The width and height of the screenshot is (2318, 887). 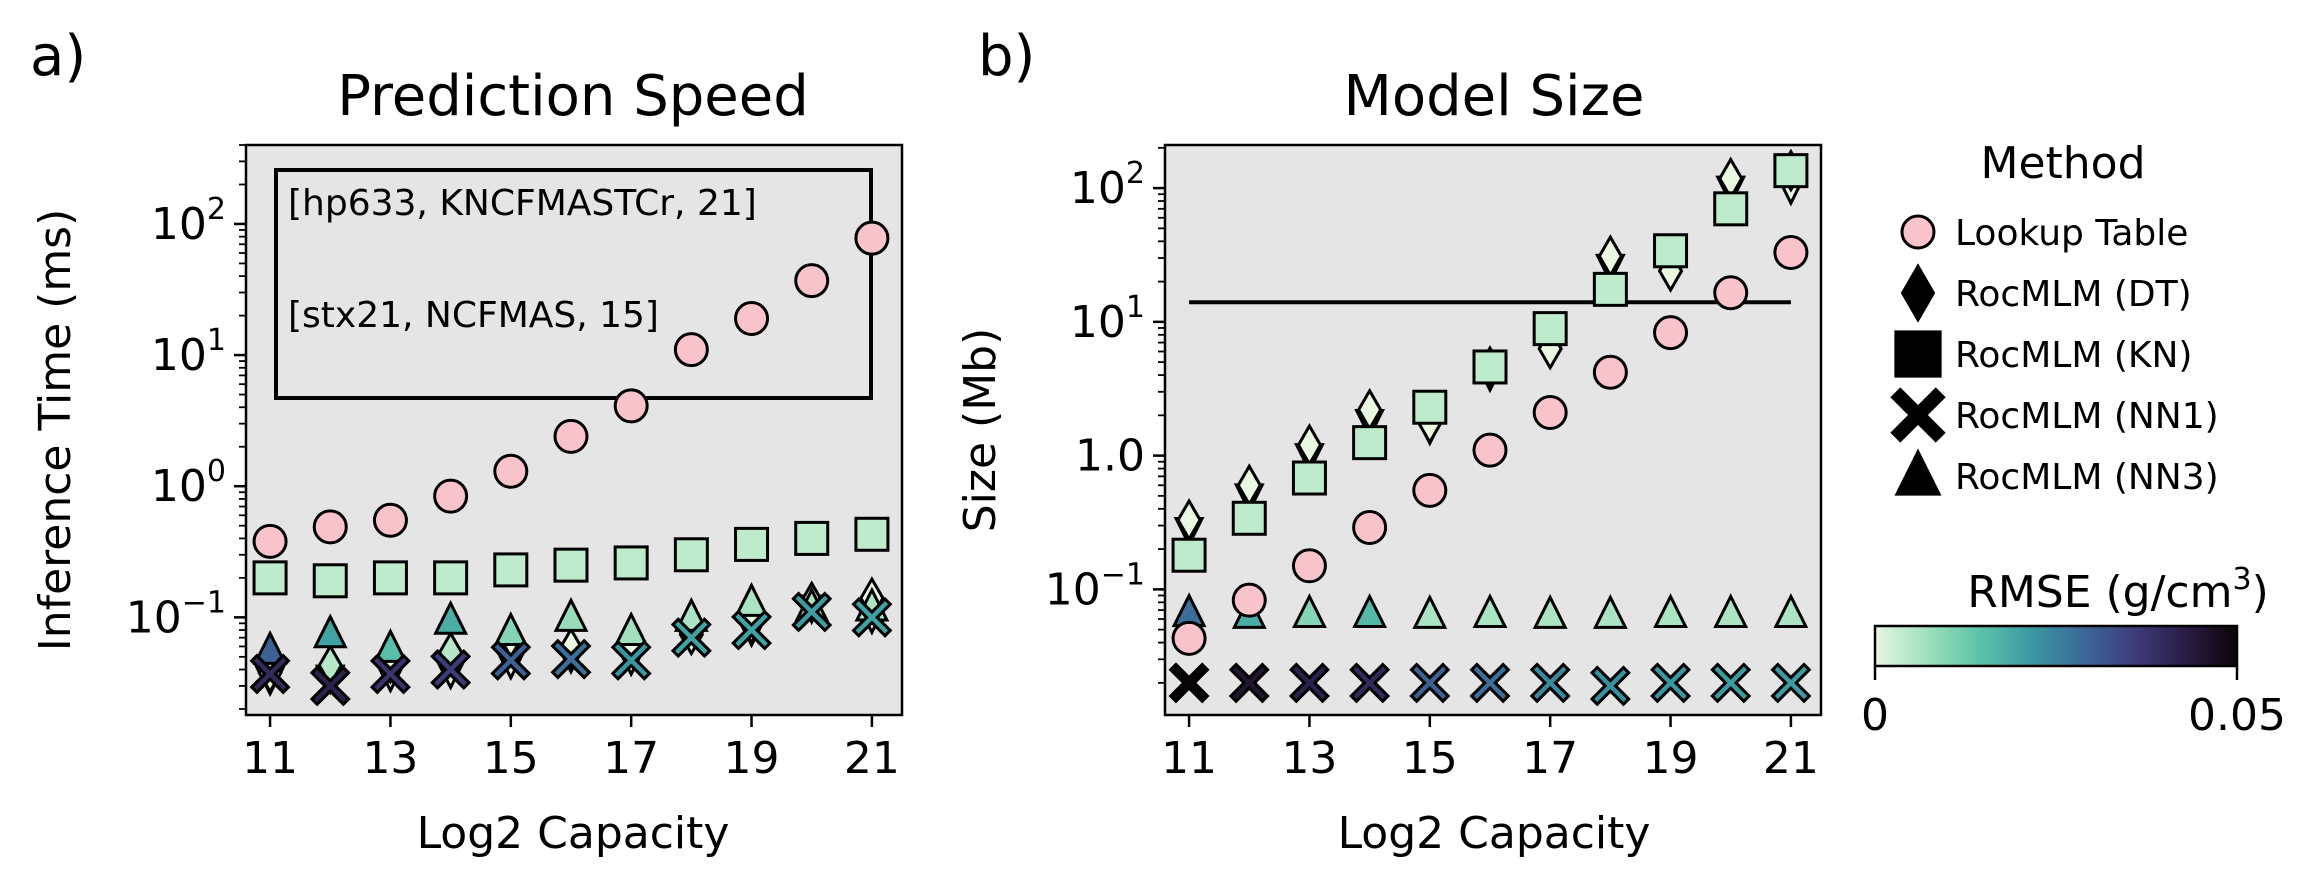 What do you see at coordinates (1918, 232) in the screenshot?
I see `legend-marker-circle` at bounding box center [1918, 232].